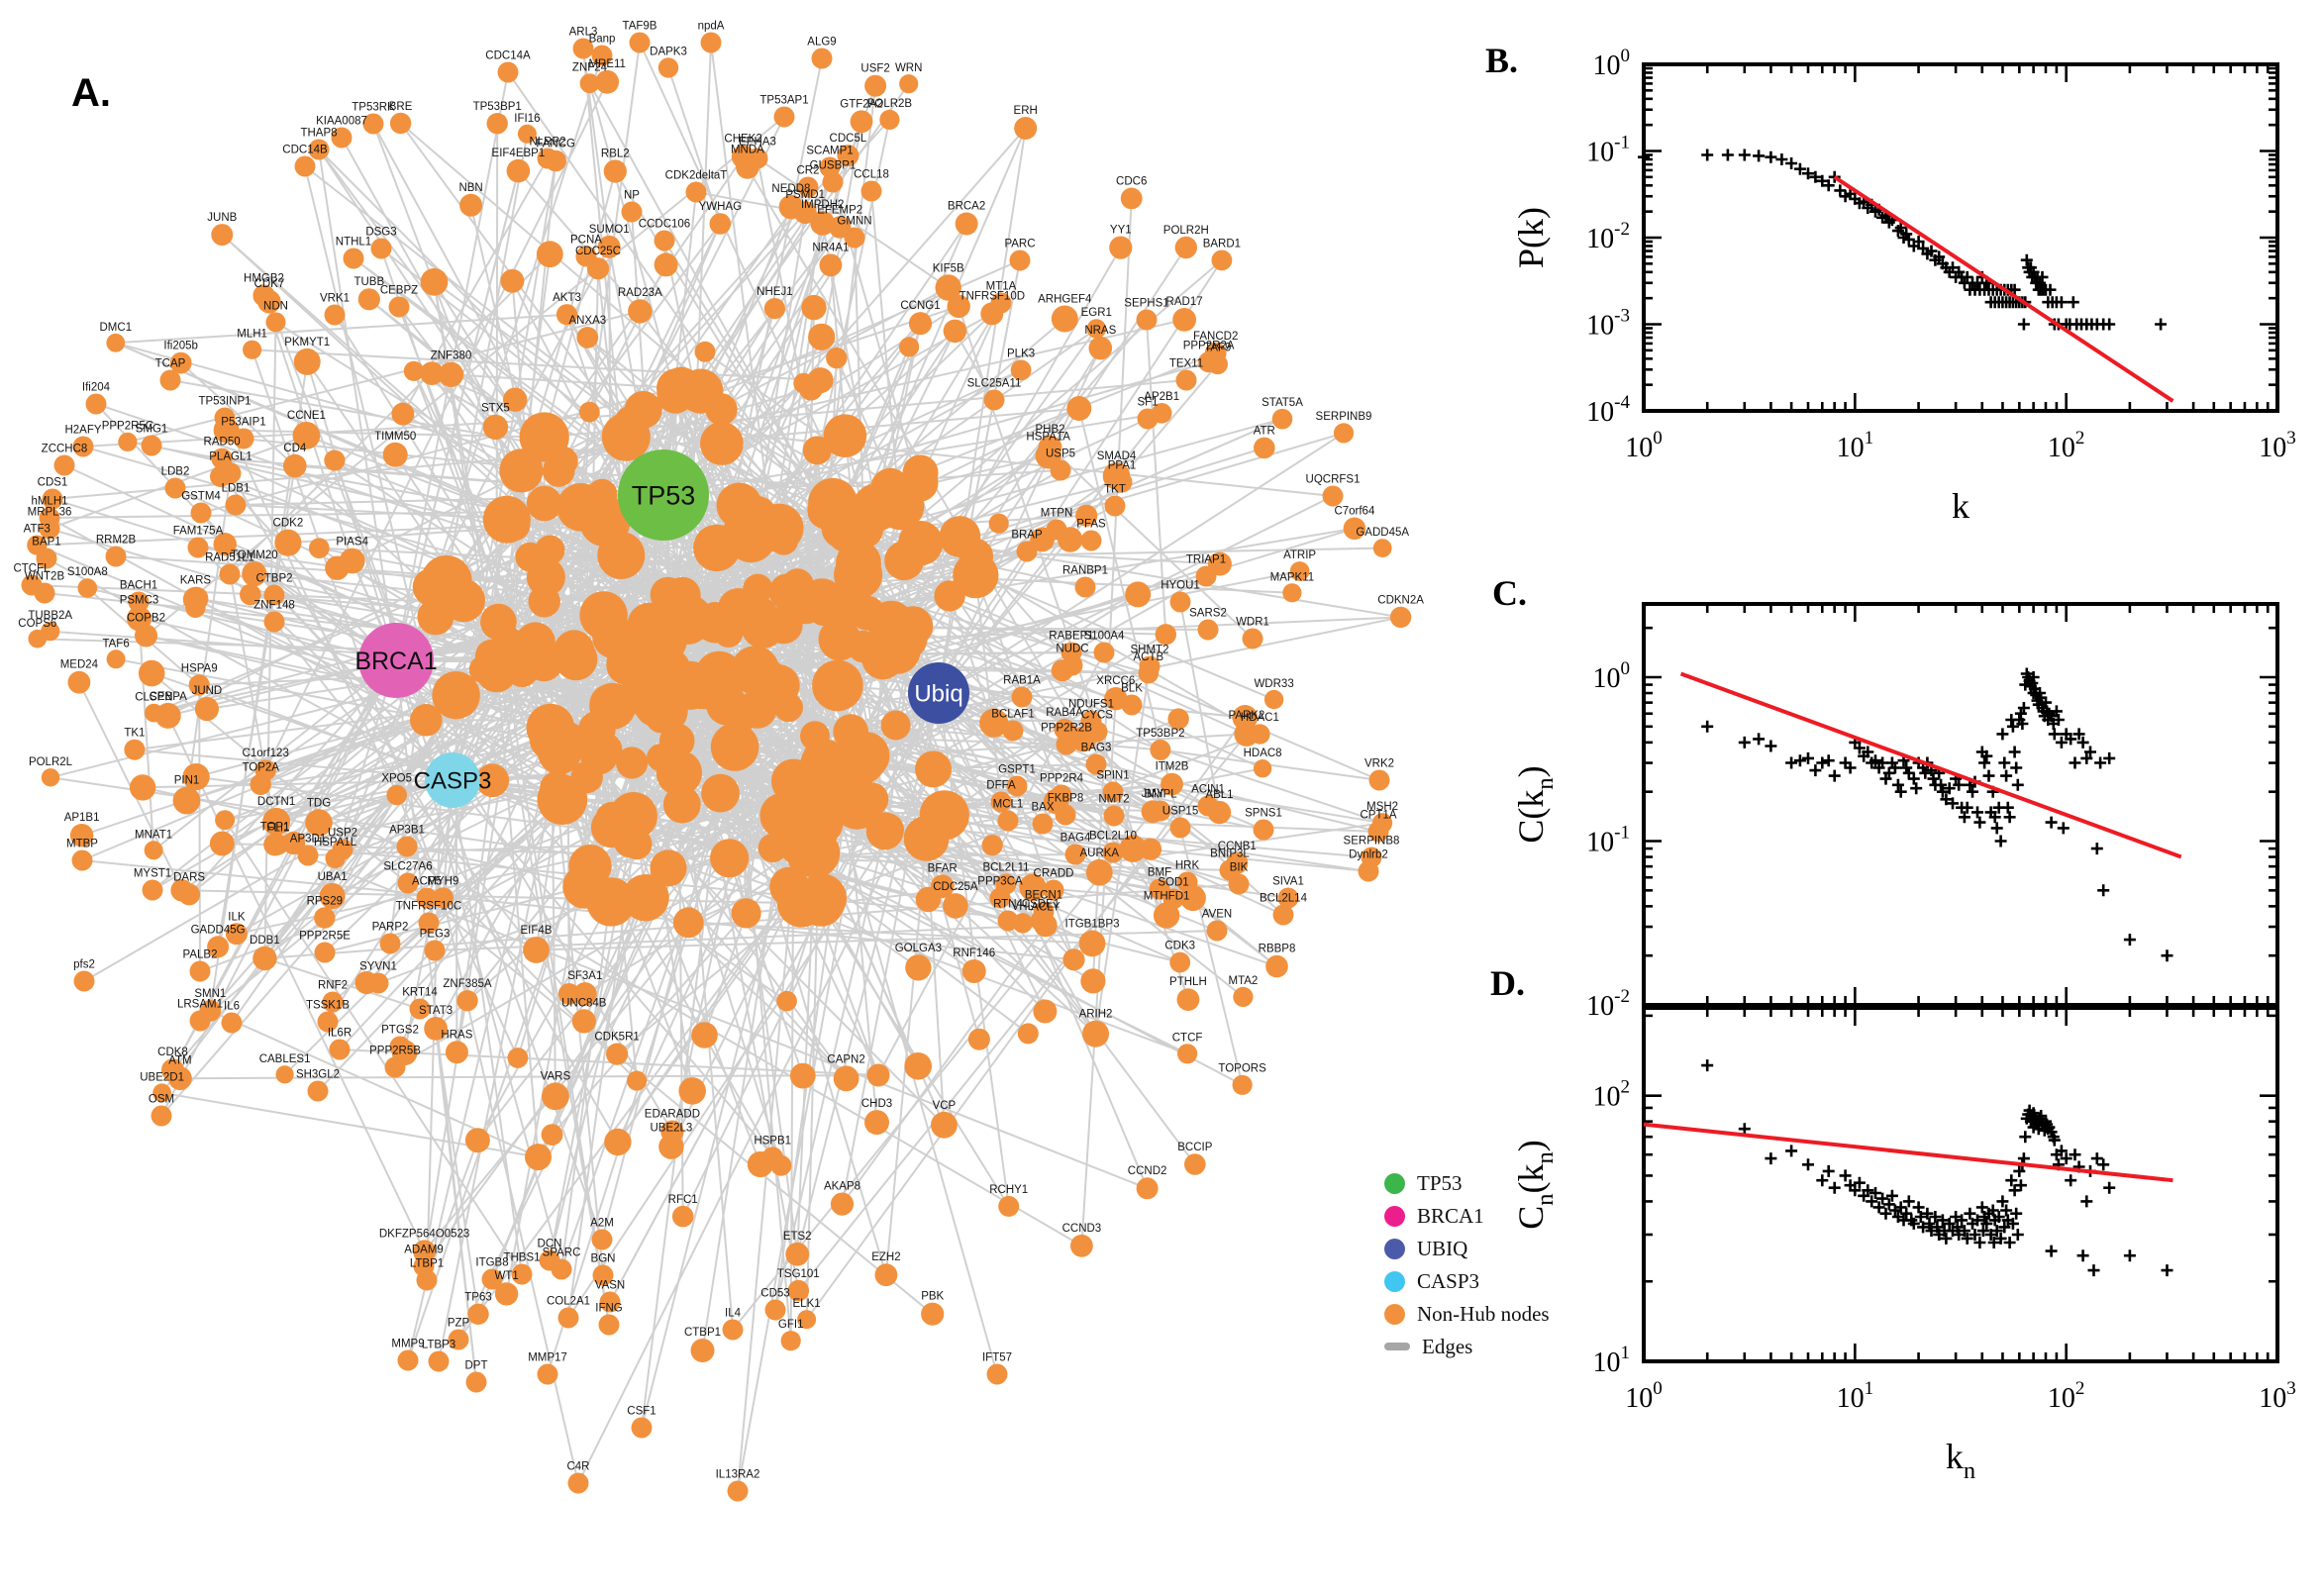 The width and height of the screenshot is (2323, 1596). I want to click on gene-label: STAT3, so click(436, 1011).